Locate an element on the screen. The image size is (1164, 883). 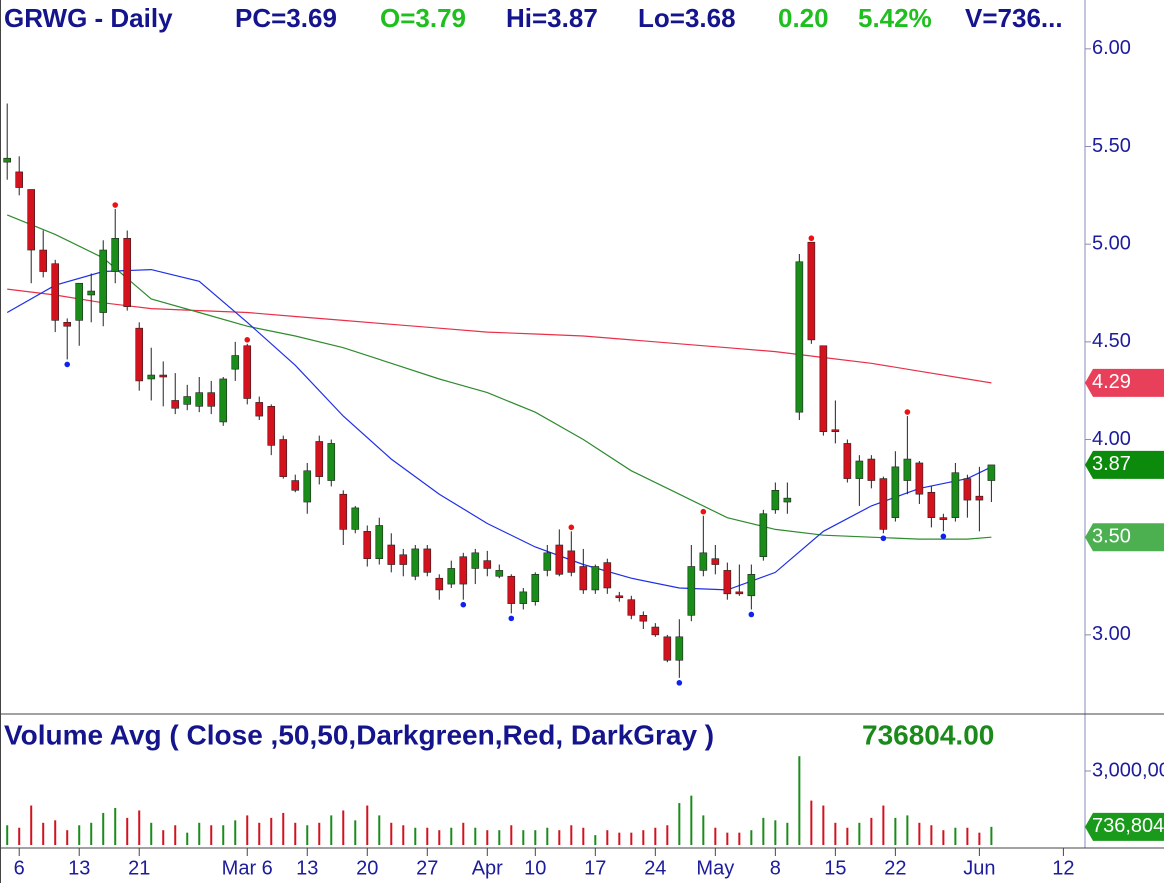
y-tick-label: 4.00 is located at coordinates (1111, 439).